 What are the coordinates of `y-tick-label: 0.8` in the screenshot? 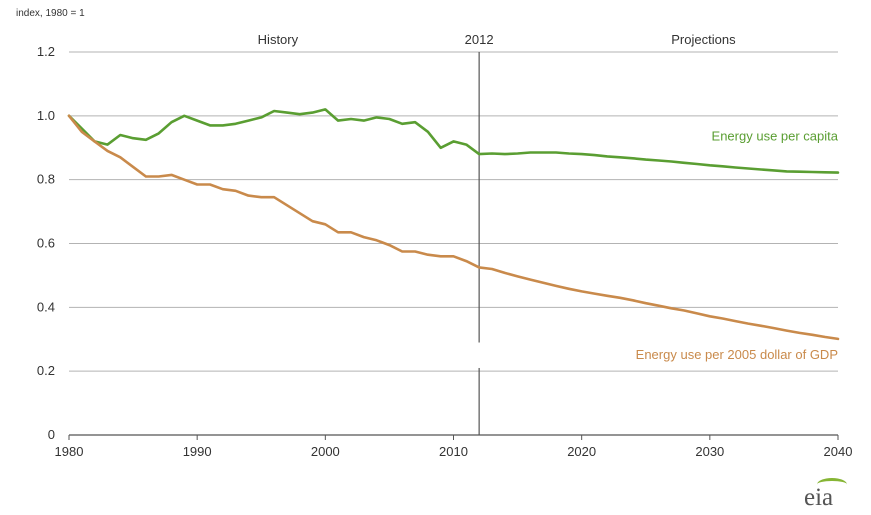 It's located at (46, 179).